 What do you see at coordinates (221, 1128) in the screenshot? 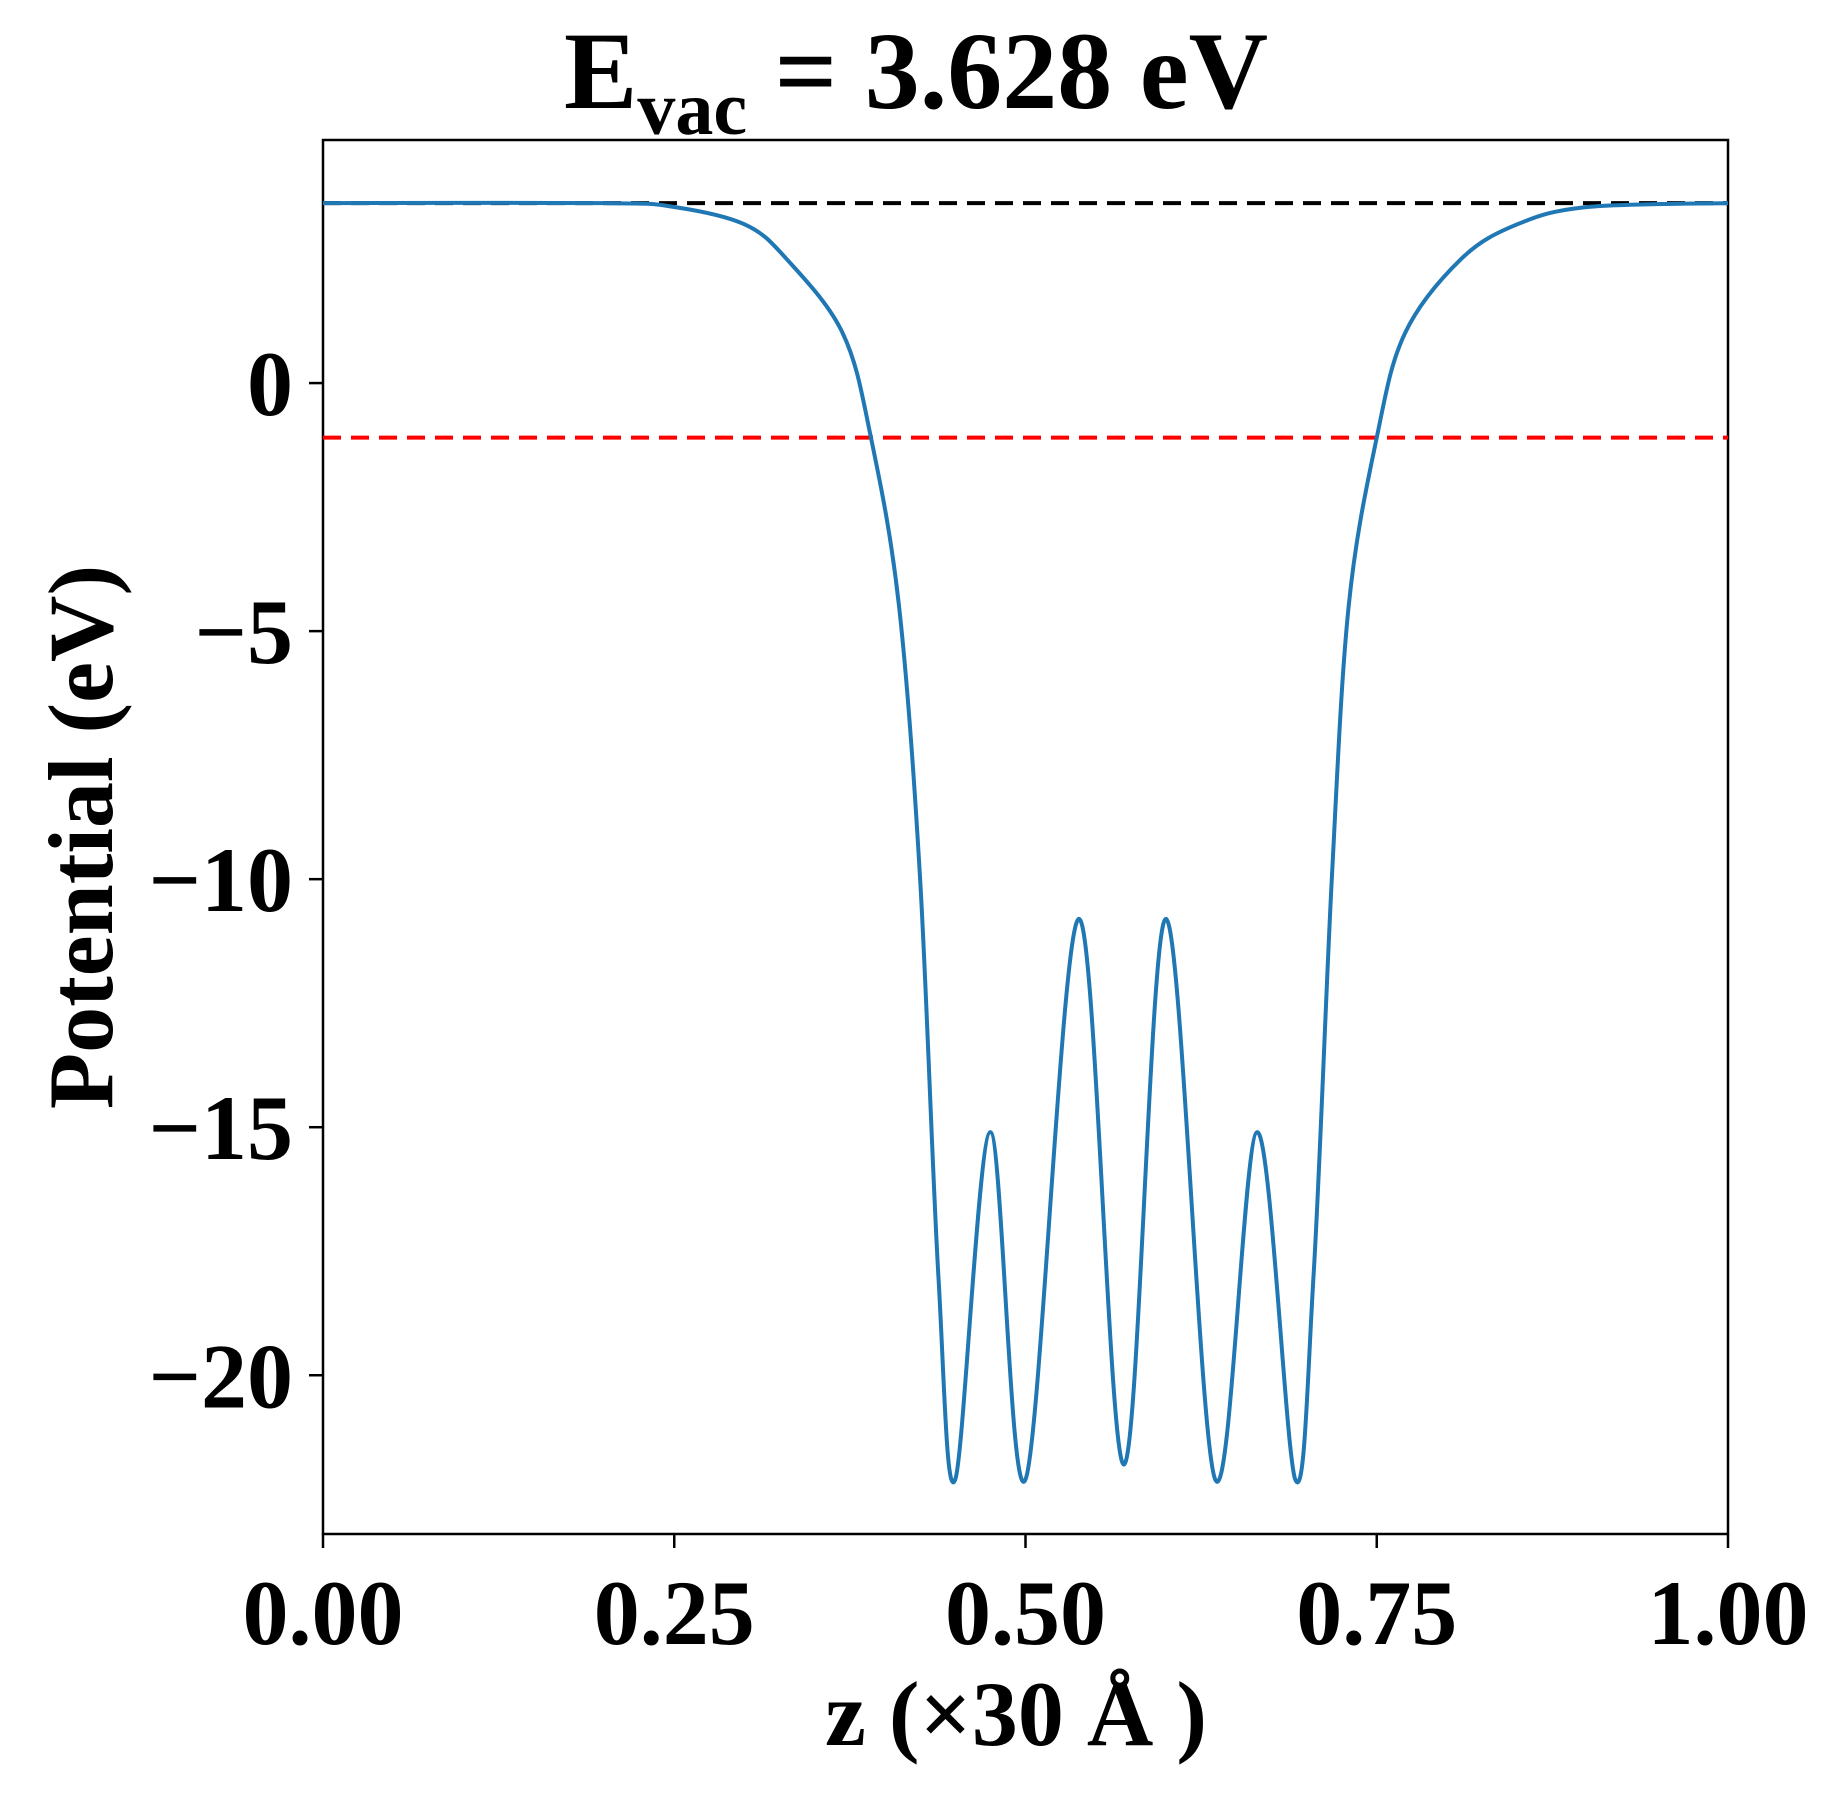
I see `y-tick-label: −15` at bounding box center [221, 1128].